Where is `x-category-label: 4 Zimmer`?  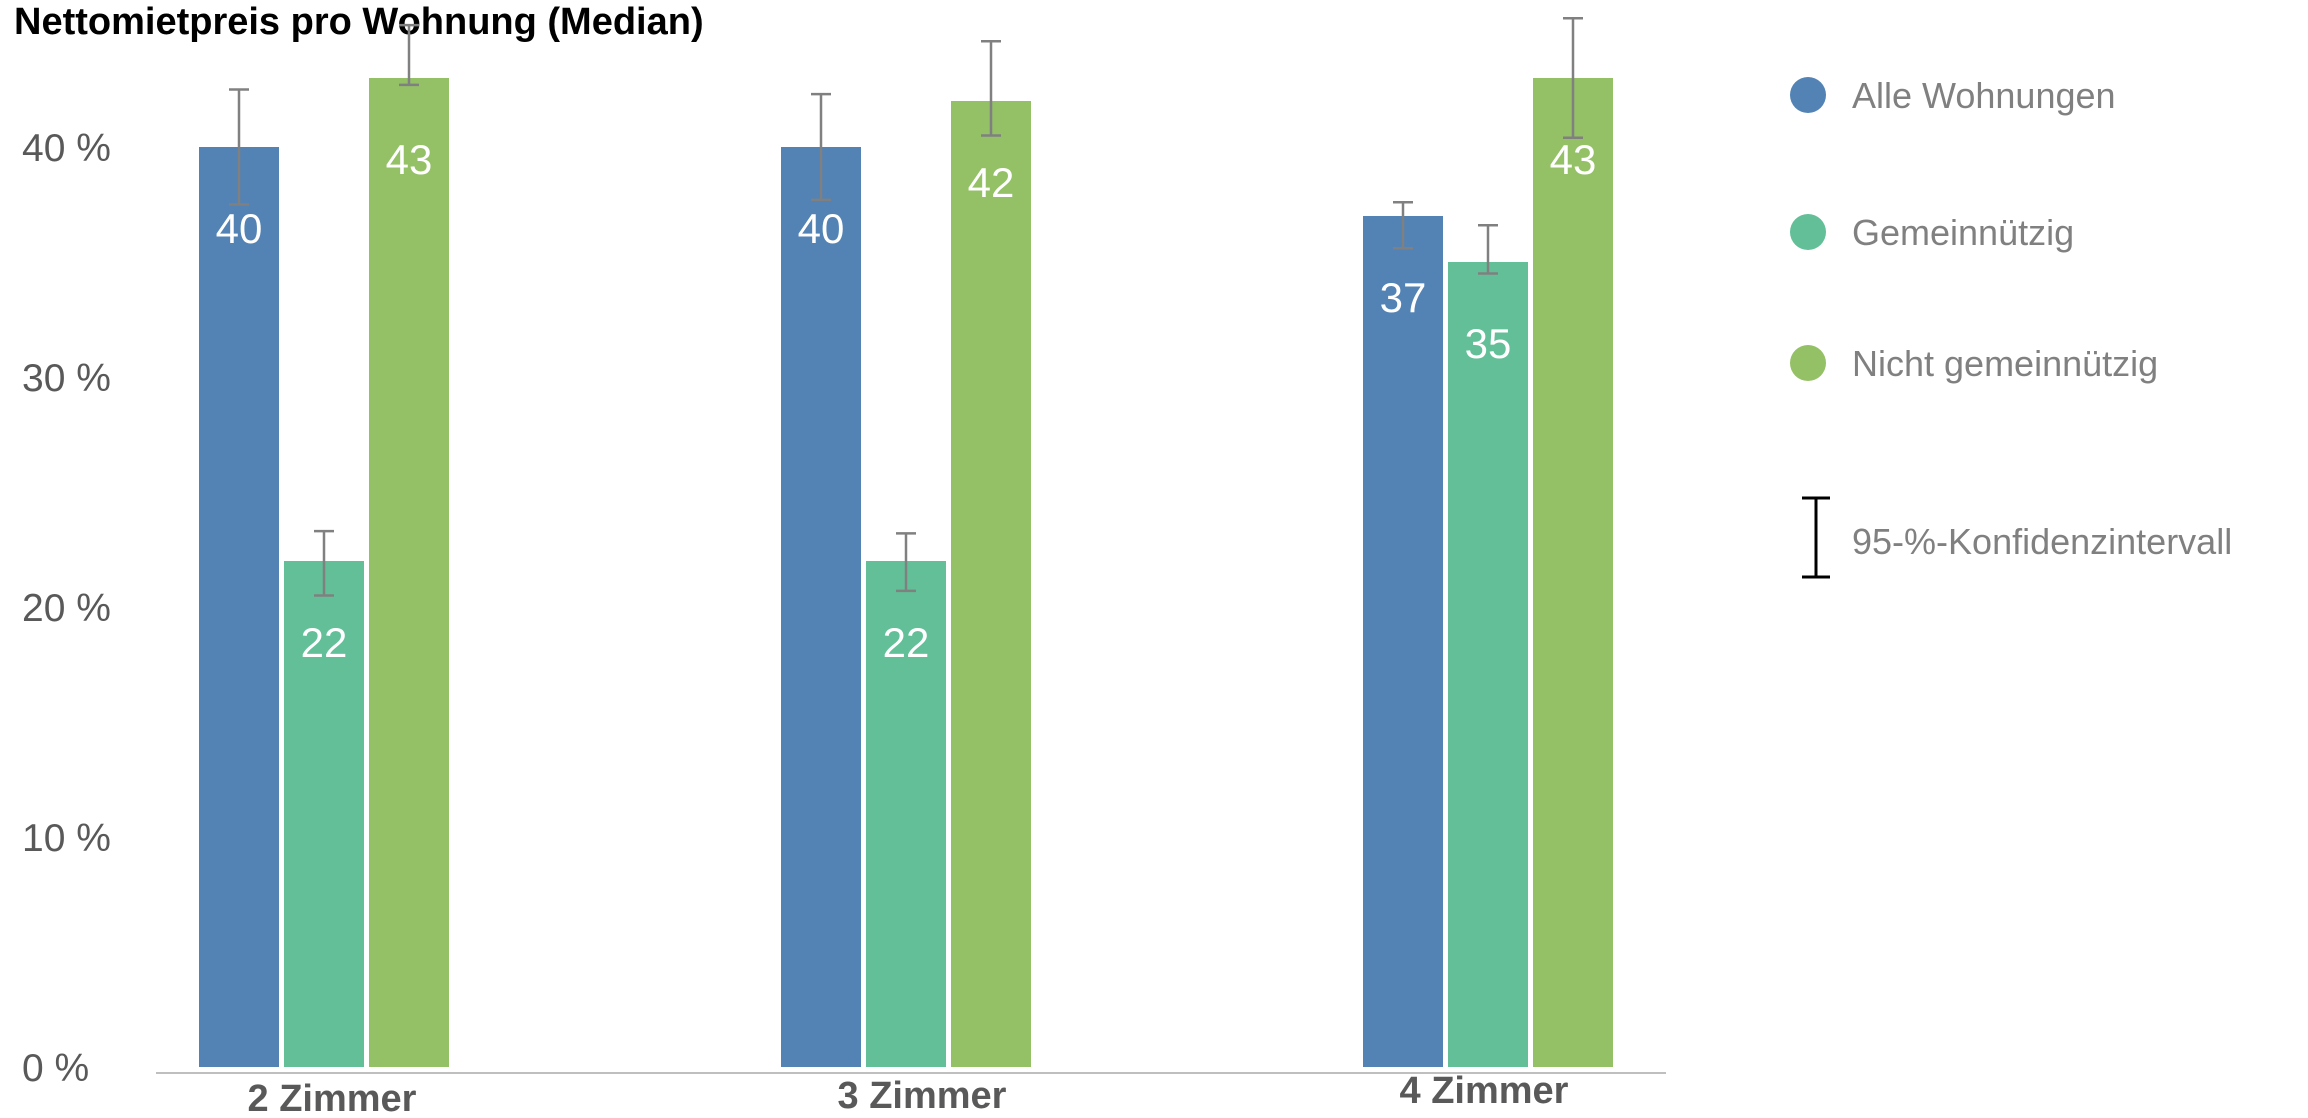 x-category-label: 4 Zimmer is located at coordinates (1484, 1091).